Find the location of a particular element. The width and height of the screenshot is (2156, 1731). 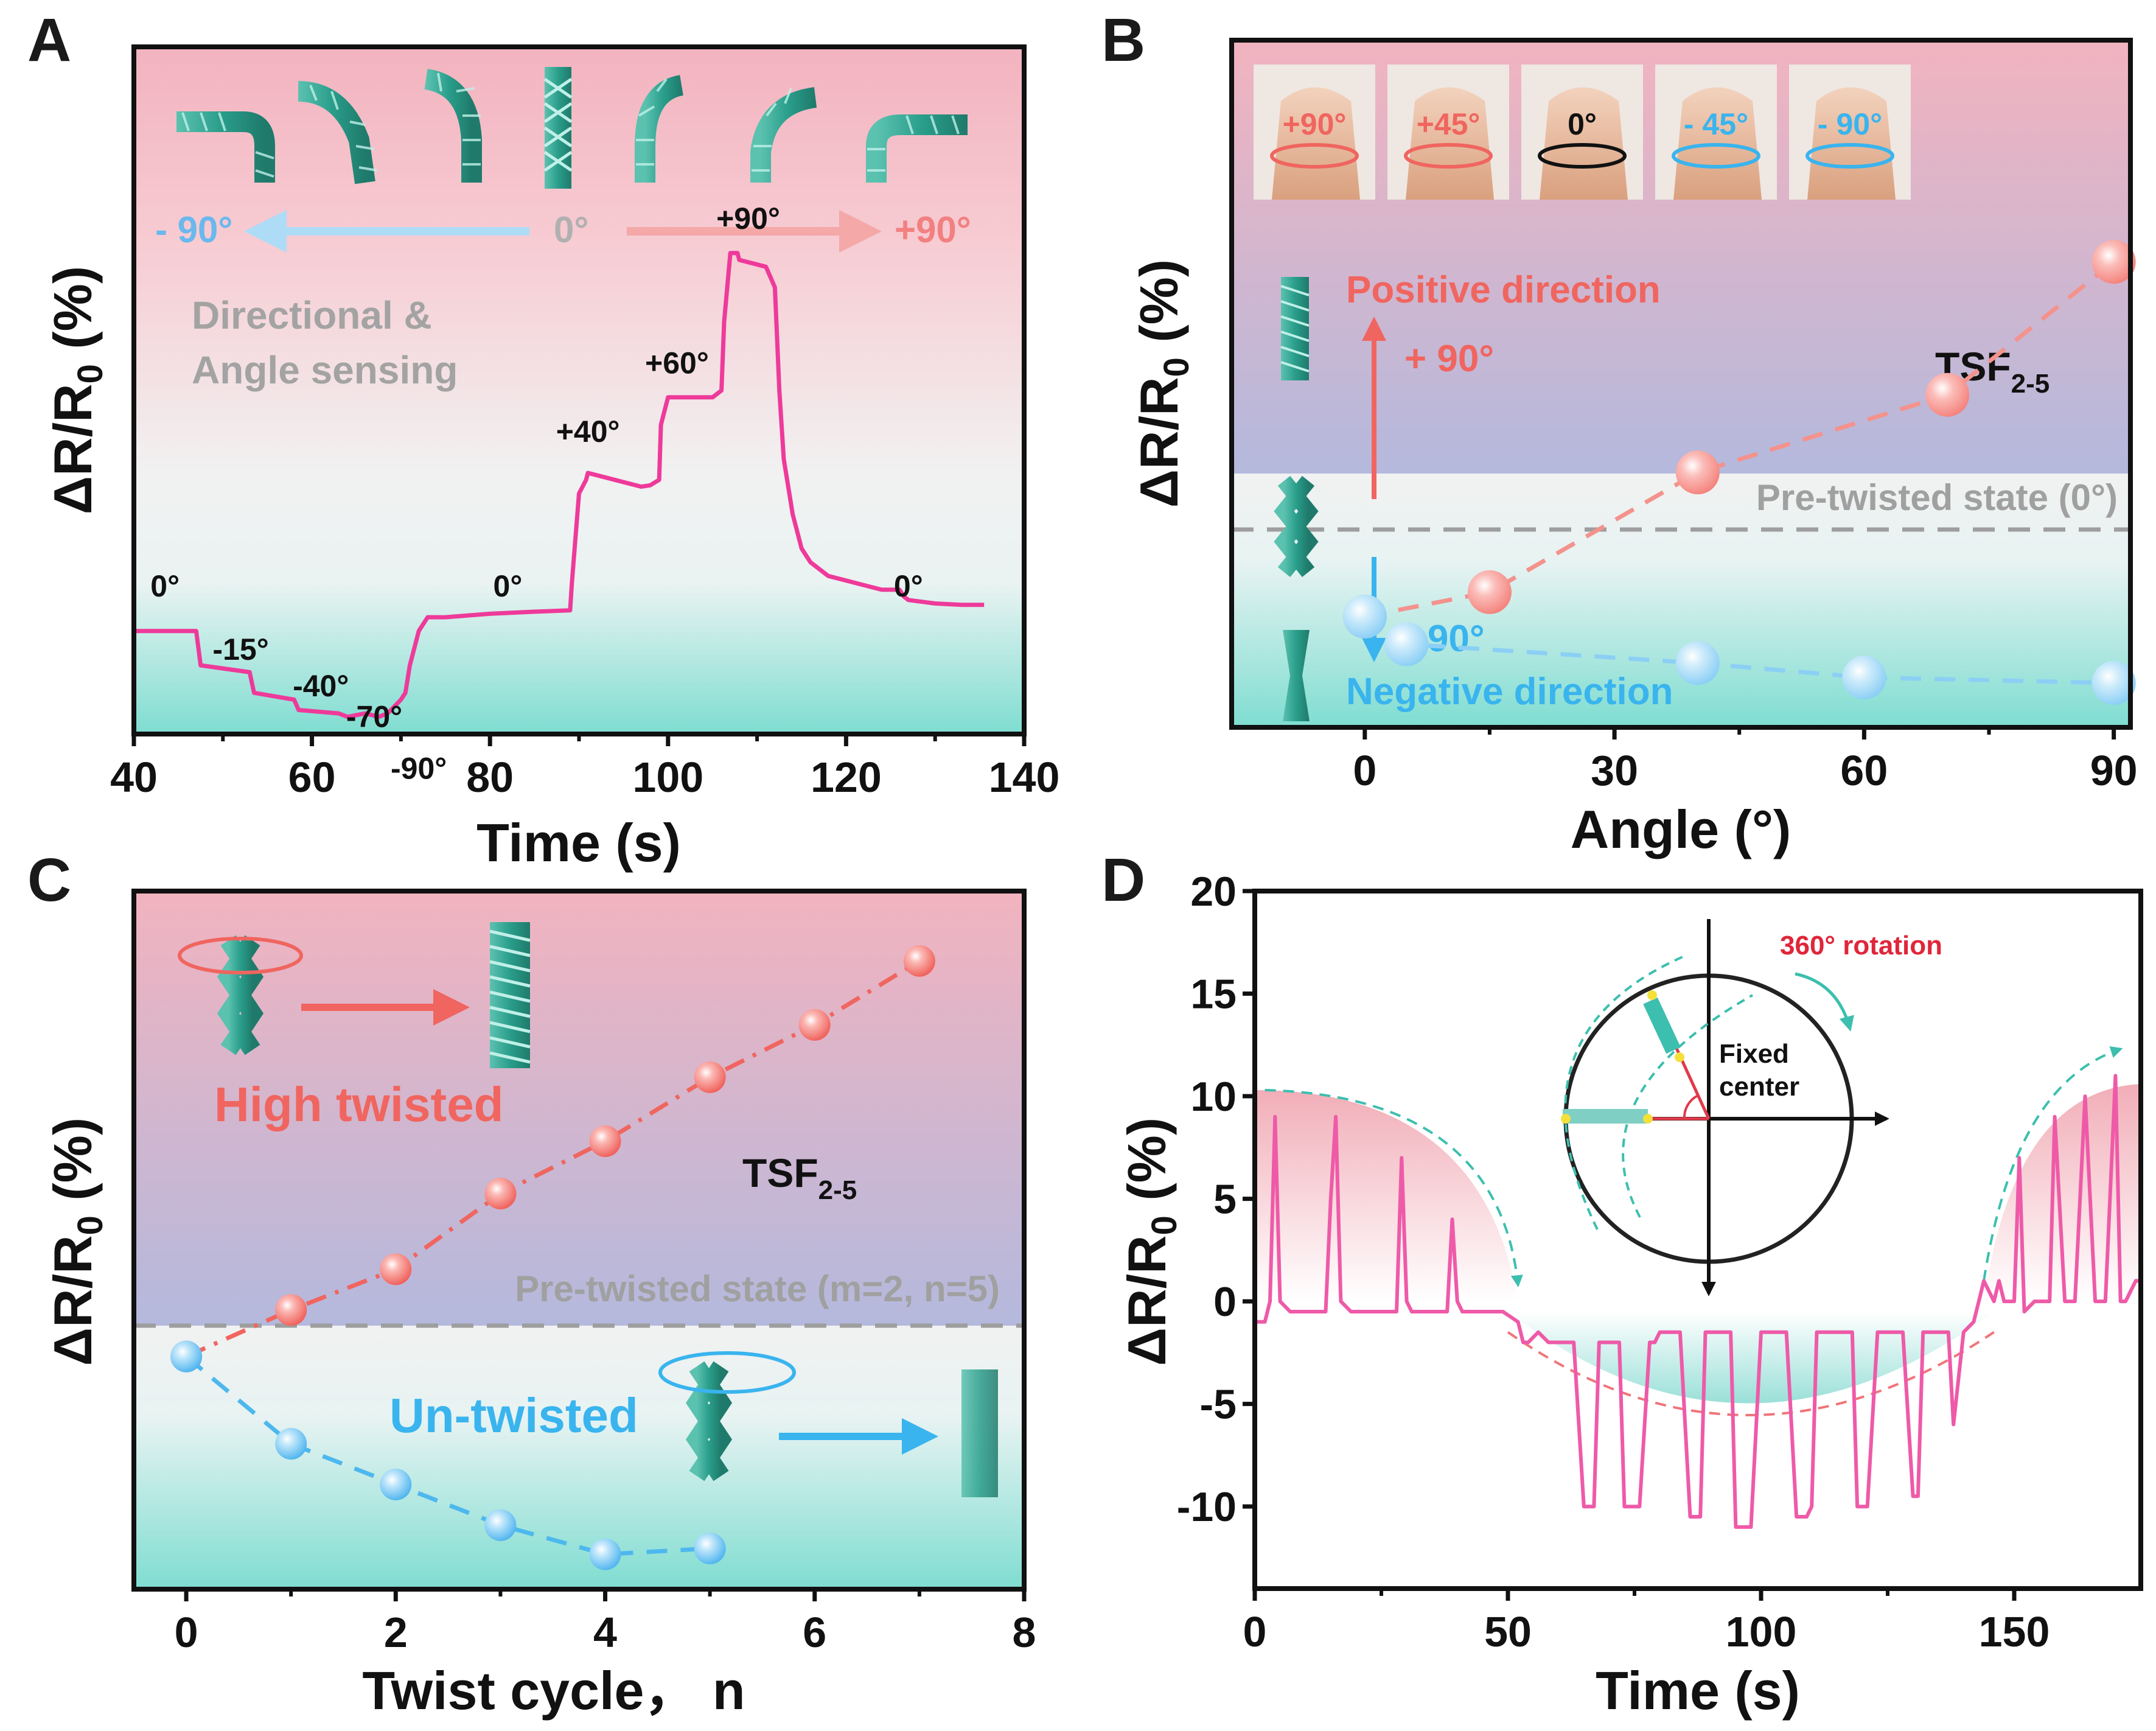

wrist-angle-label-3: - 45° is located at coordinates (1716, 124).